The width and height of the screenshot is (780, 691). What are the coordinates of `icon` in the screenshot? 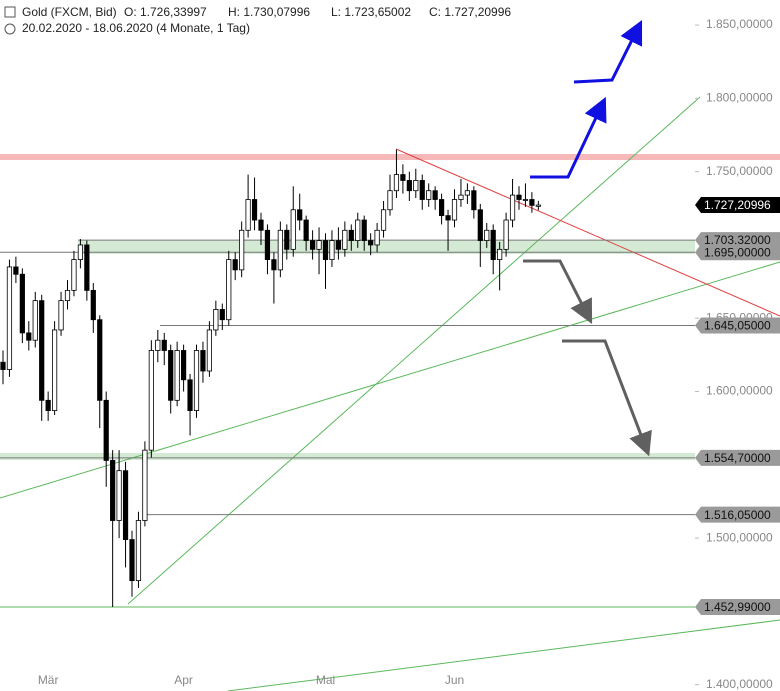 It's located at (10, 12).